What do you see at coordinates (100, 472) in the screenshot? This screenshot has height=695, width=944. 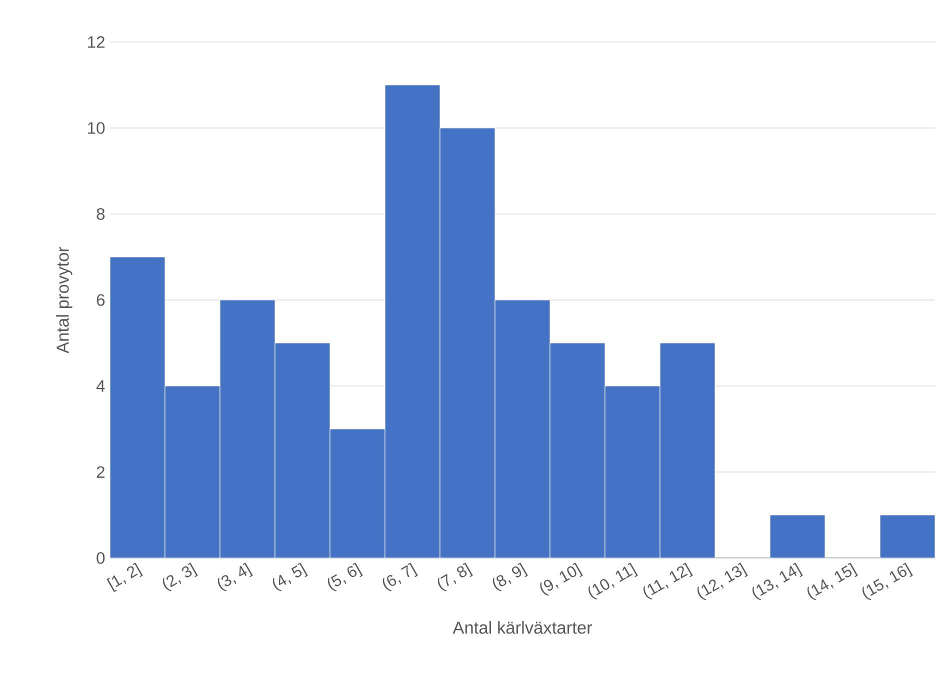 I see `y-tick-label: 2` at bounding box center [100, 472].